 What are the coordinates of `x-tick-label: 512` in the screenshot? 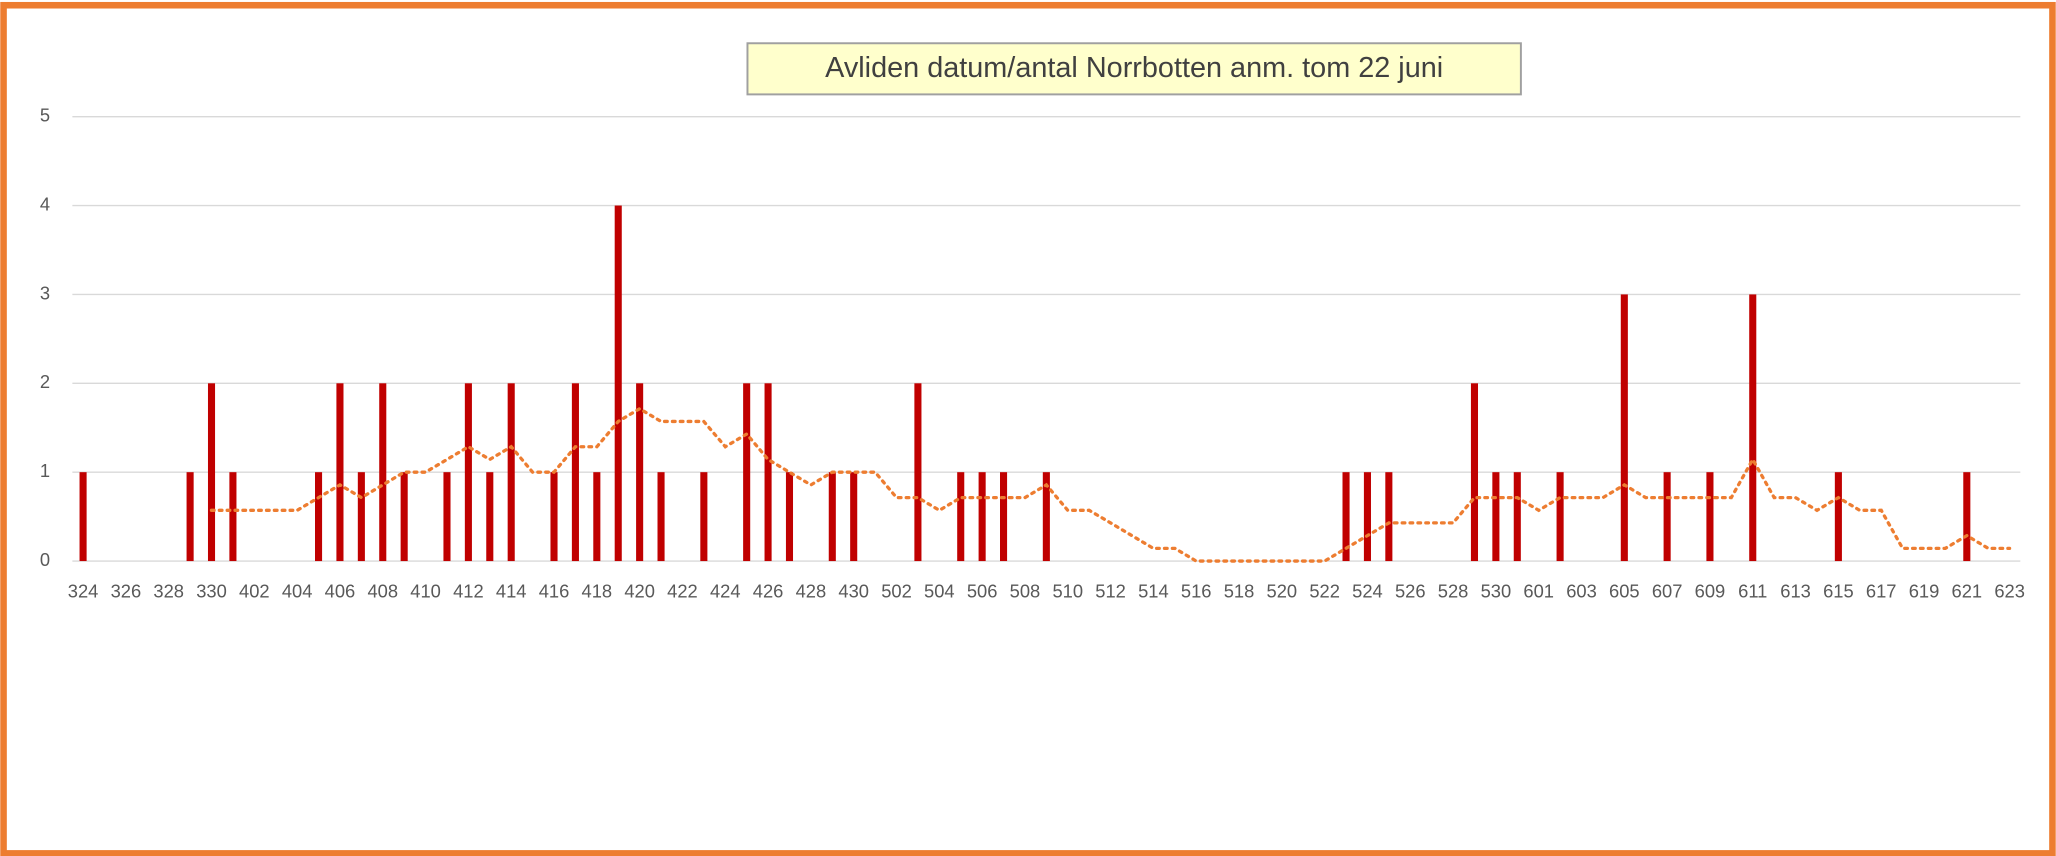 It's located at (1110, 590).